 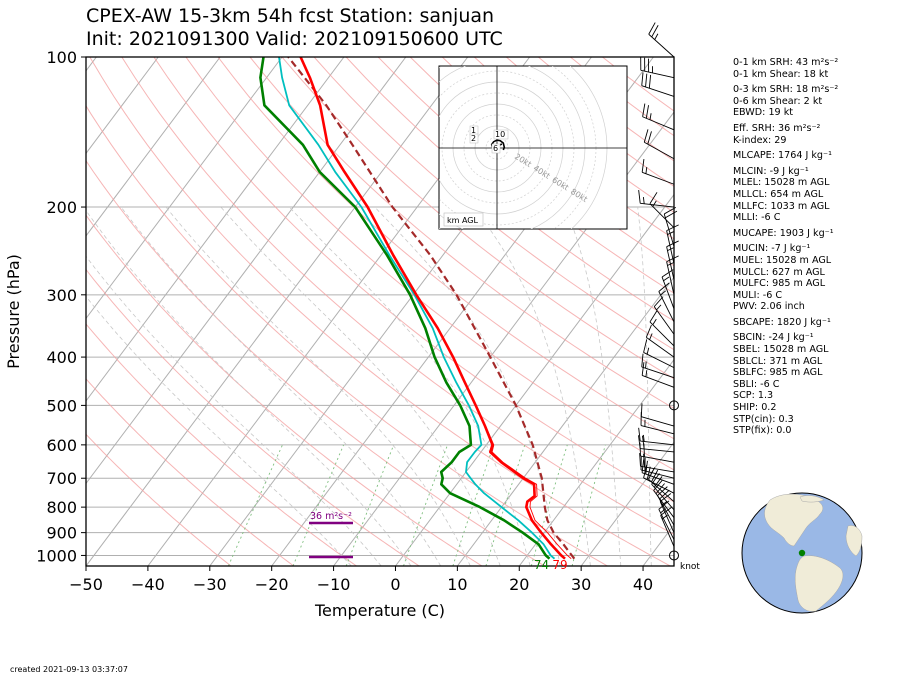 I want to click on surface-dewpoint-label: 74, so click(x=541, y=565).